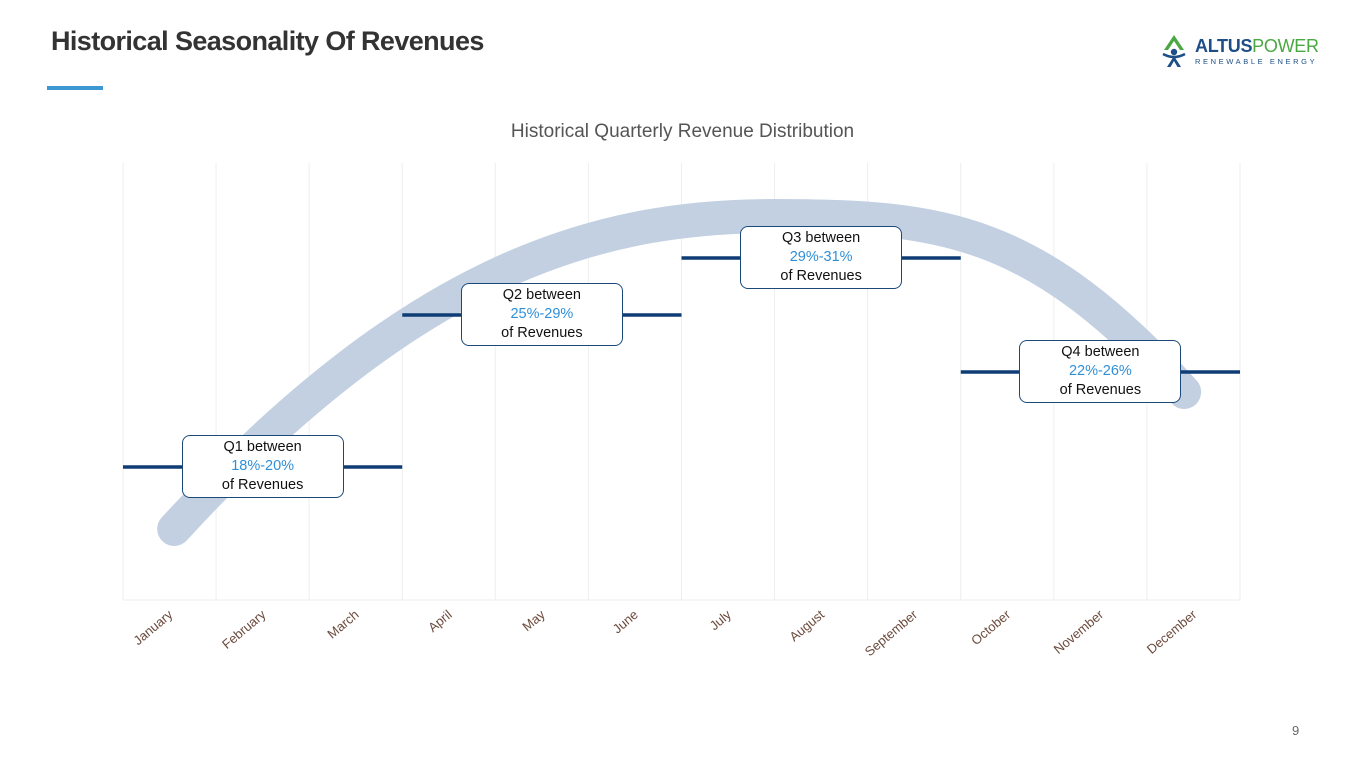 The width and height of the screenshot is (1365, 768). What do you see at coordinates (821, 276) in the screenshot?
I see `callout-q3-suffix: of Revenues` at bounding box center [821, 276].